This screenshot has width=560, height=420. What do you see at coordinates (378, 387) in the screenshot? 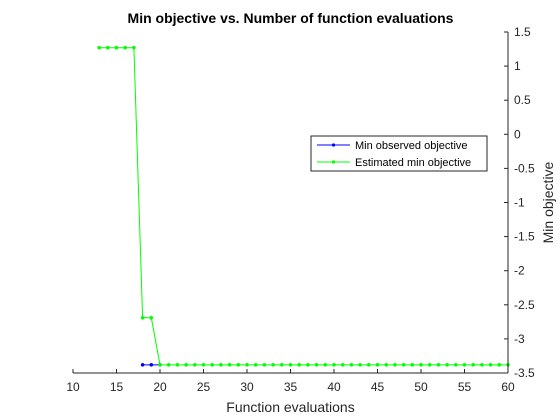
I see `x-tick-label-7: 45` at bounding box center [378, 387].